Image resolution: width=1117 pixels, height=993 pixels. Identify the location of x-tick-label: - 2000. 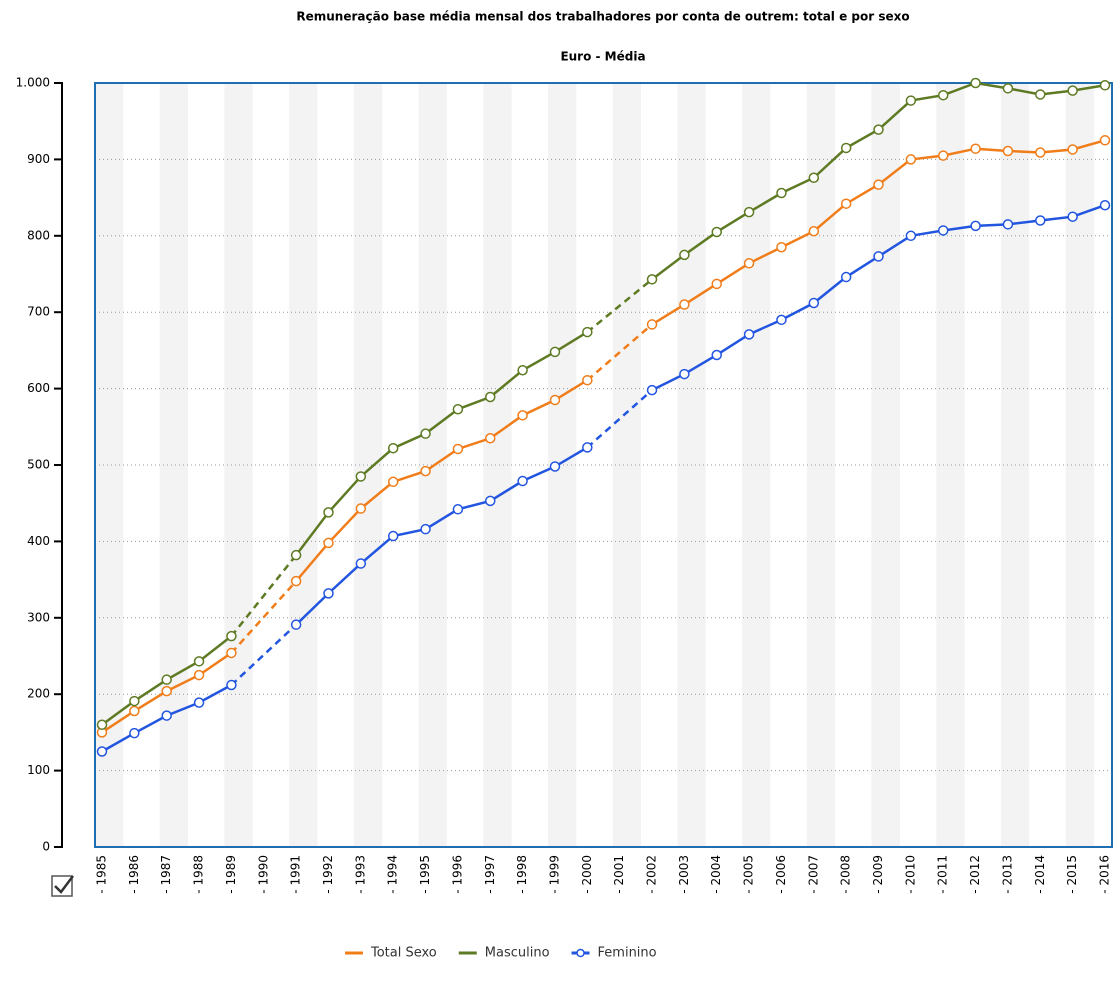
(587, 874).